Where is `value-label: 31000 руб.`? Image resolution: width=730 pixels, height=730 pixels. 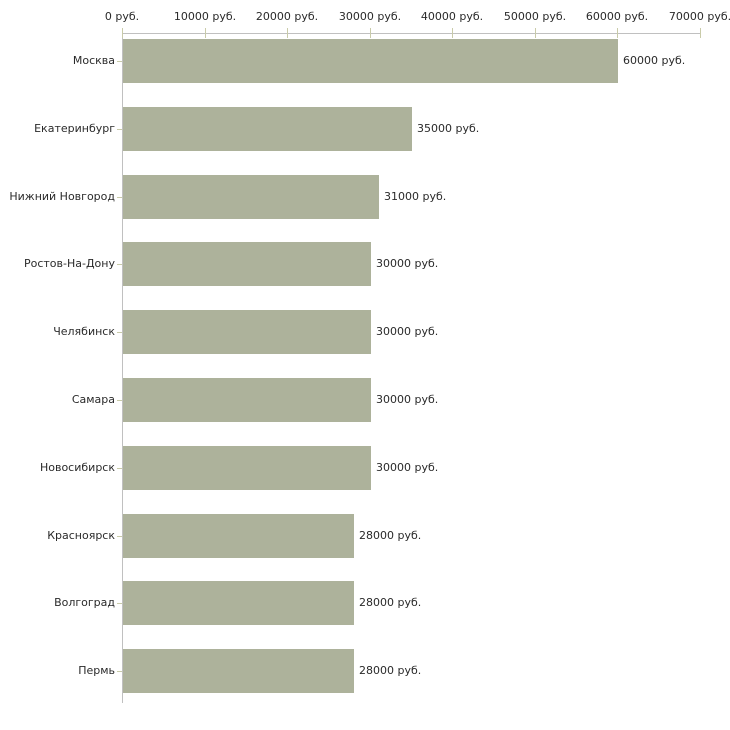
value-label: 31000 руб. is located at coordinates (415, 196).